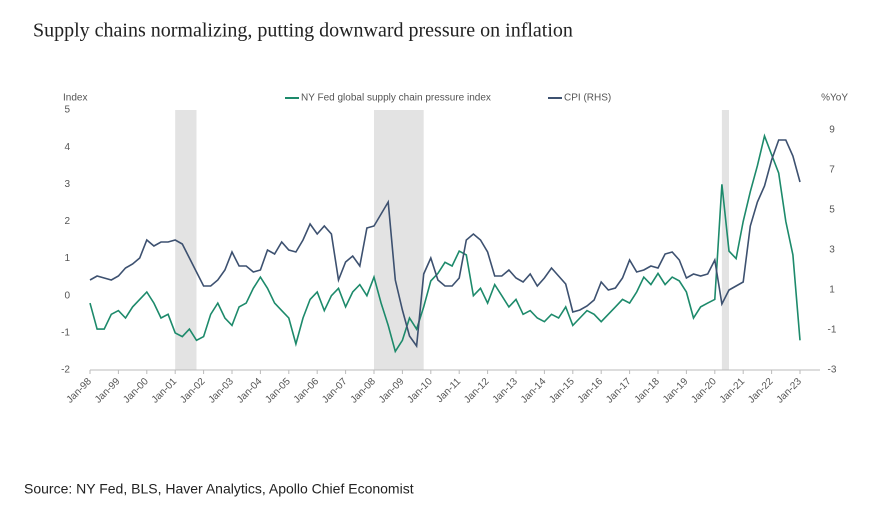 The width and height of the screenshot is (894, 517). Describe the element at coordinates (832, 170) in the screenshot. I see `y2-tick-label: 7` at that location.